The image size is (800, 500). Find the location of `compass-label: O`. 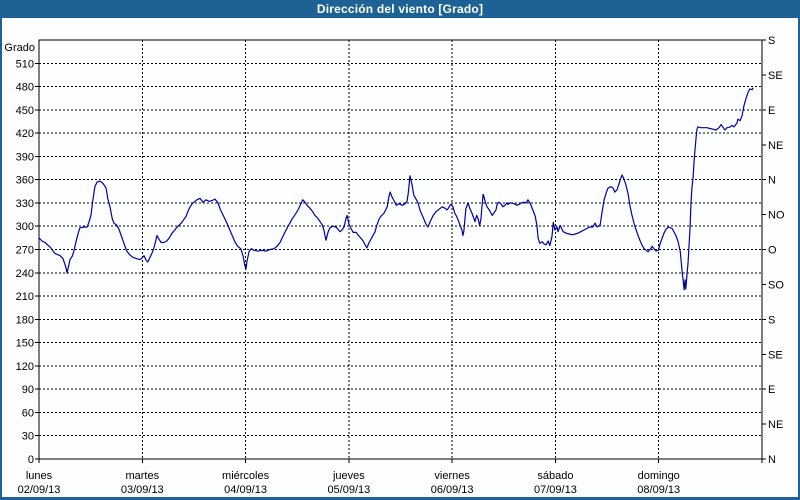

compass-label: O is located at coordinates (772, 251).